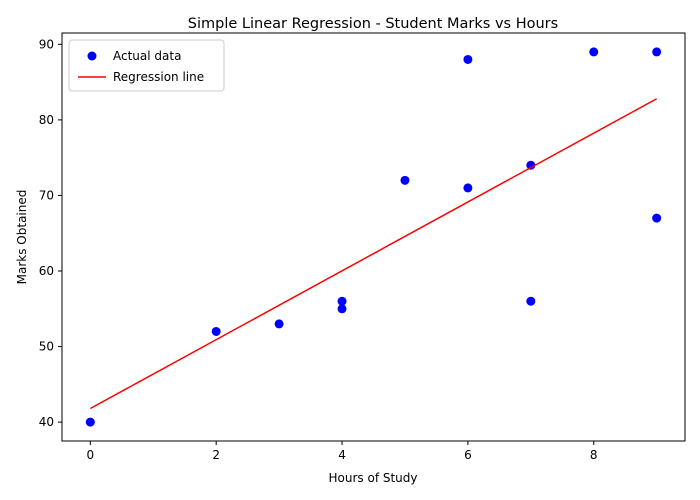 This screenshot has width=700, height=500. What do you see at coordinates (147, 56) in the screenshot?
I see `legend-label-actual-data: Actual data` at bounding box center [147, 56].